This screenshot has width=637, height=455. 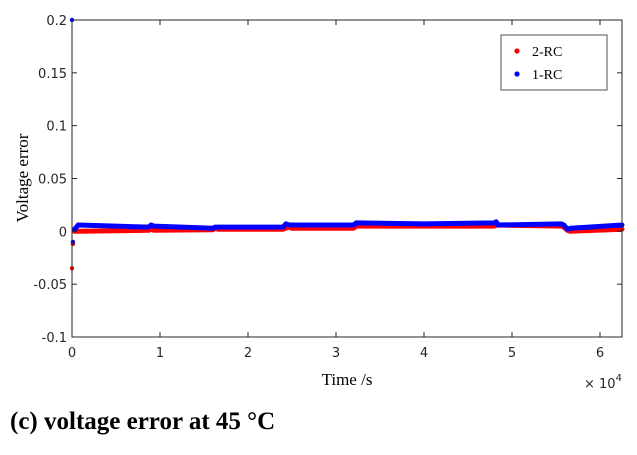 I want to click on x-tick-label: 4, so click(x=424, y=353).